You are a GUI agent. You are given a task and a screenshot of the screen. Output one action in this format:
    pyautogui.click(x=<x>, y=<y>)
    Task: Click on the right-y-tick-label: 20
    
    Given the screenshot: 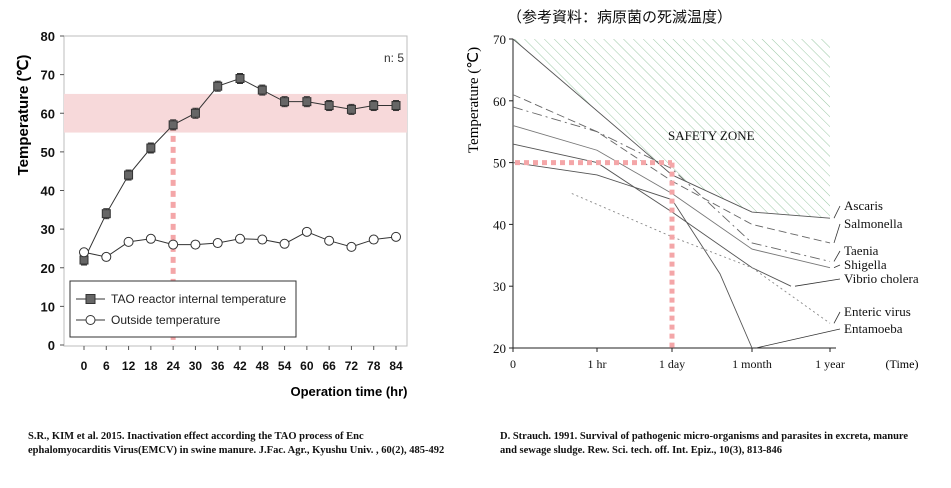 What is the action you would take?
    pyautogui.click(x=499, y=348)
    